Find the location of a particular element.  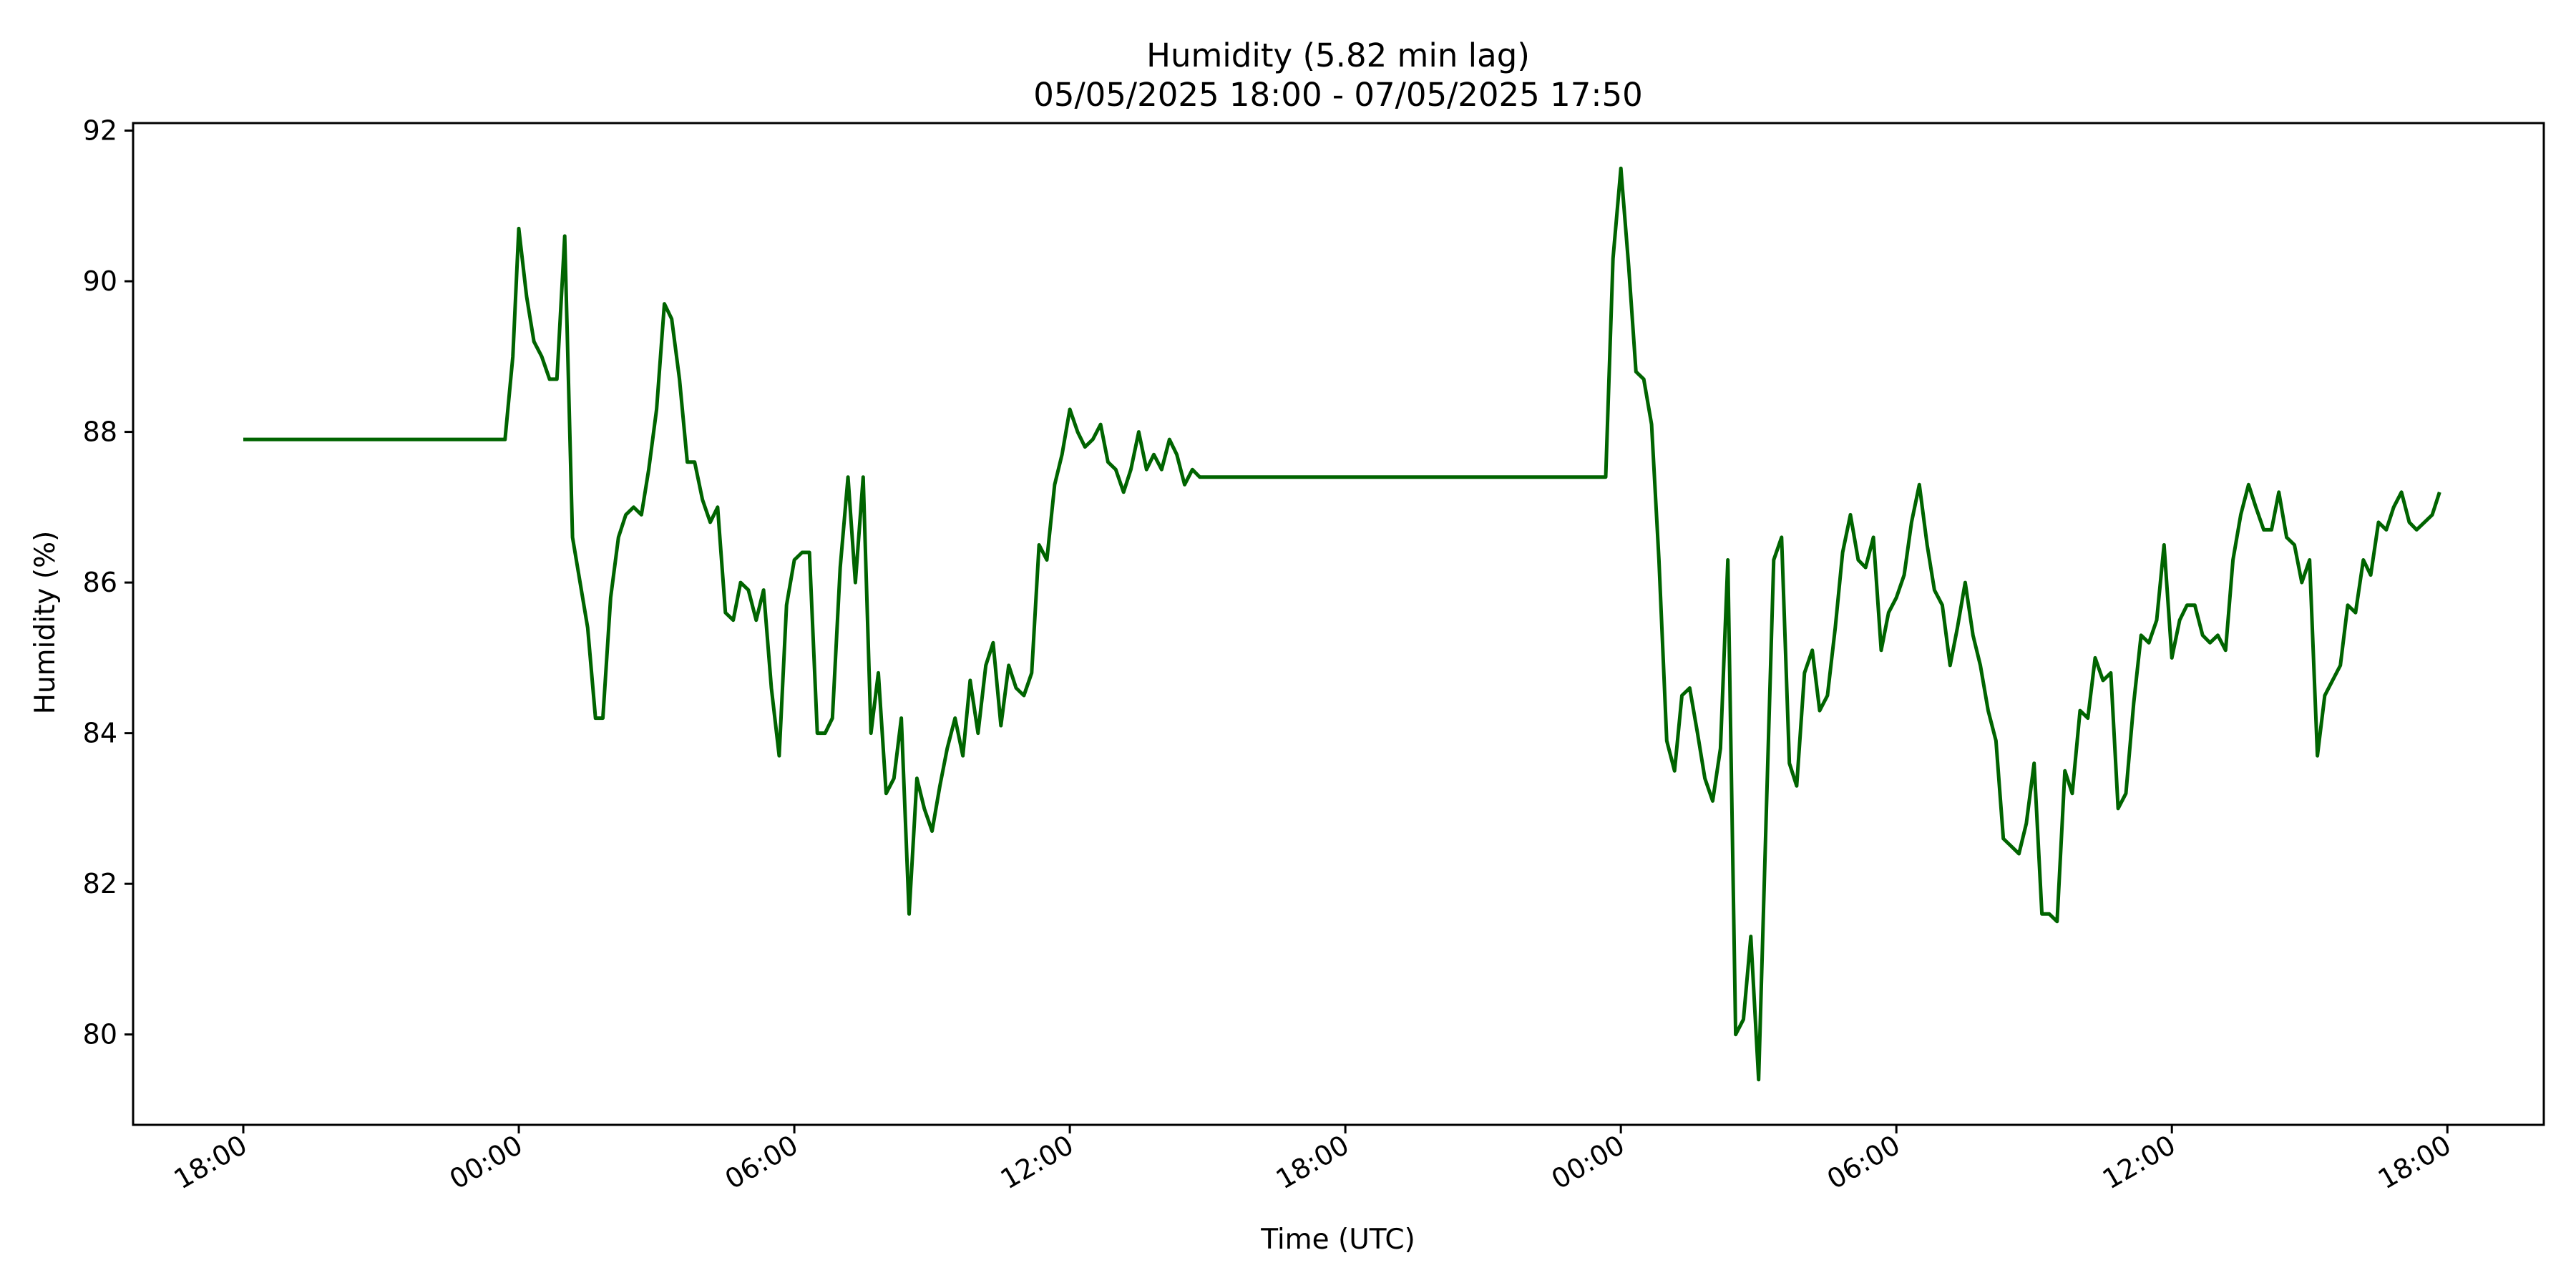

y-tick-label: 90 is located at coordinates (100, 281).